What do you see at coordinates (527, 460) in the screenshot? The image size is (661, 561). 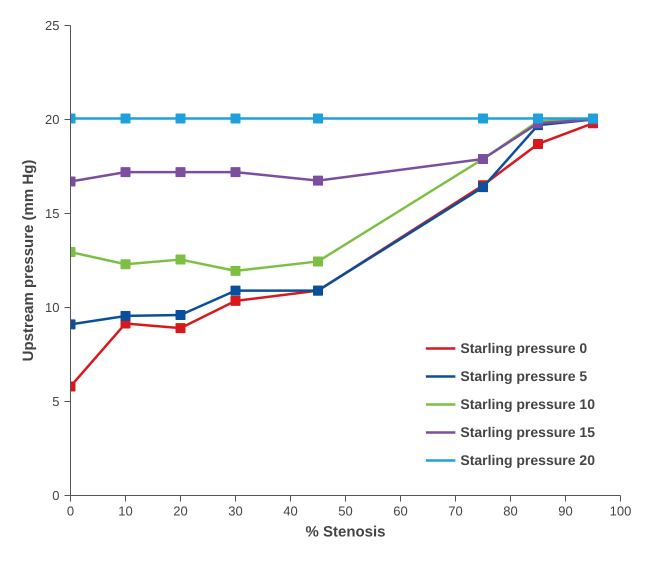 I see `legend-label: Starling pressure 20` at bounding box center [527, 460].